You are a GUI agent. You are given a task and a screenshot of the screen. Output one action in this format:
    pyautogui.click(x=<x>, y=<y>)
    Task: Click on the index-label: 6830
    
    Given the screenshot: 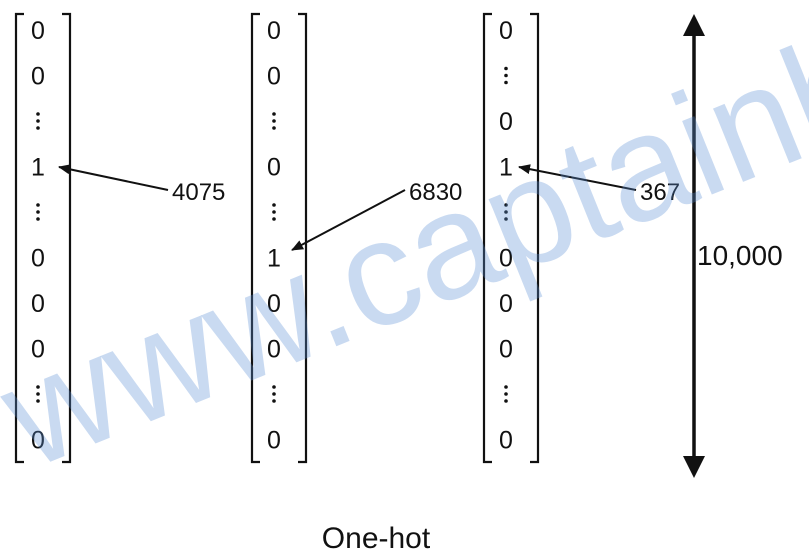 What is the action you would take?
    pyautogui.click(x=435, y=192)
    